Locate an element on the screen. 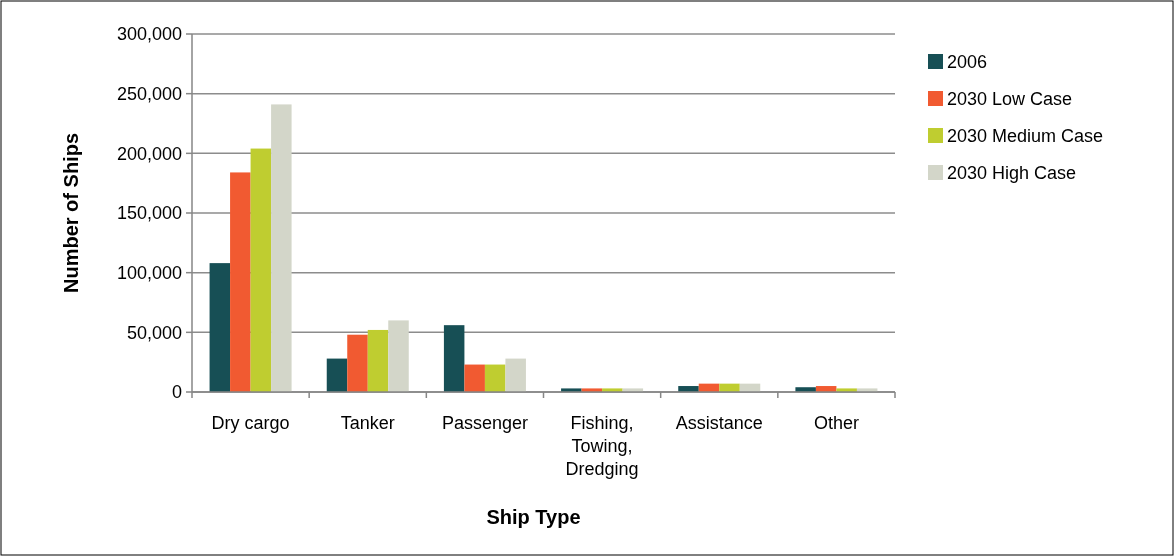 The image size is (1174, 556). x-axis-title: Ship Type is located at coordinates (533, 517).